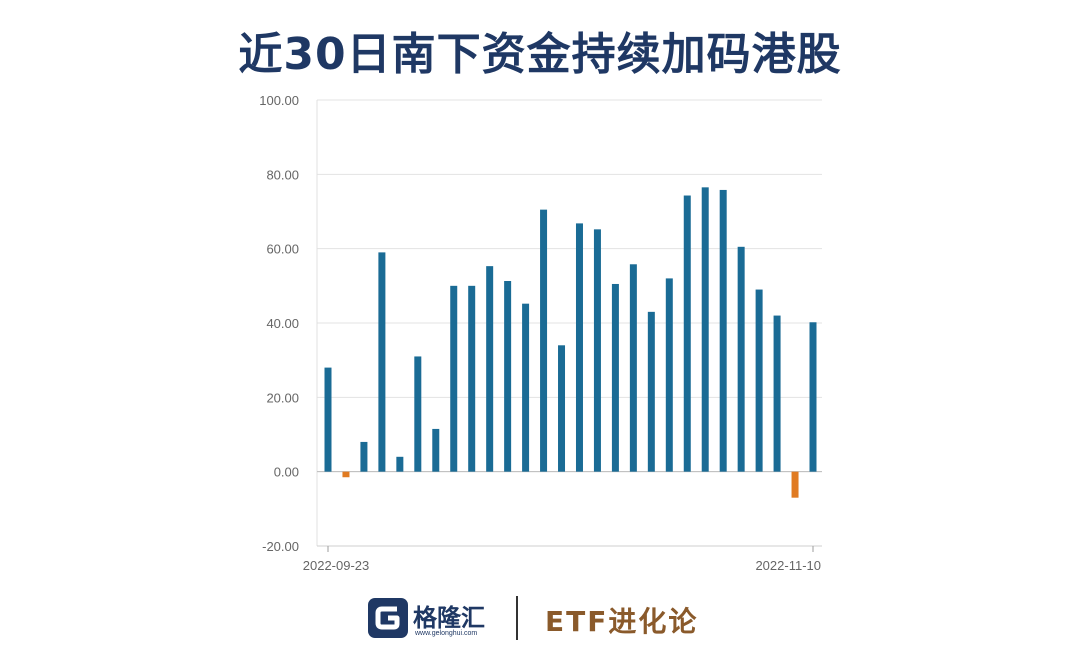 Image resolution: width=1080 pixels, height=670 pixels. Describe the element at coordinates (388, 618) in the screenshot. I see `gelonghui-logo-icon` at that location.